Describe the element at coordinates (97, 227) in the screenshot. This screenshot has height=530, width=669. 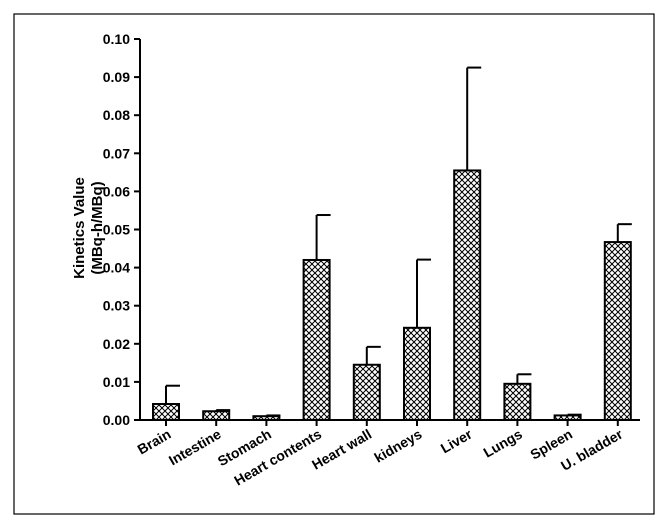
I see `y-axis-unit: (MBq-h/MBq)` at that location.